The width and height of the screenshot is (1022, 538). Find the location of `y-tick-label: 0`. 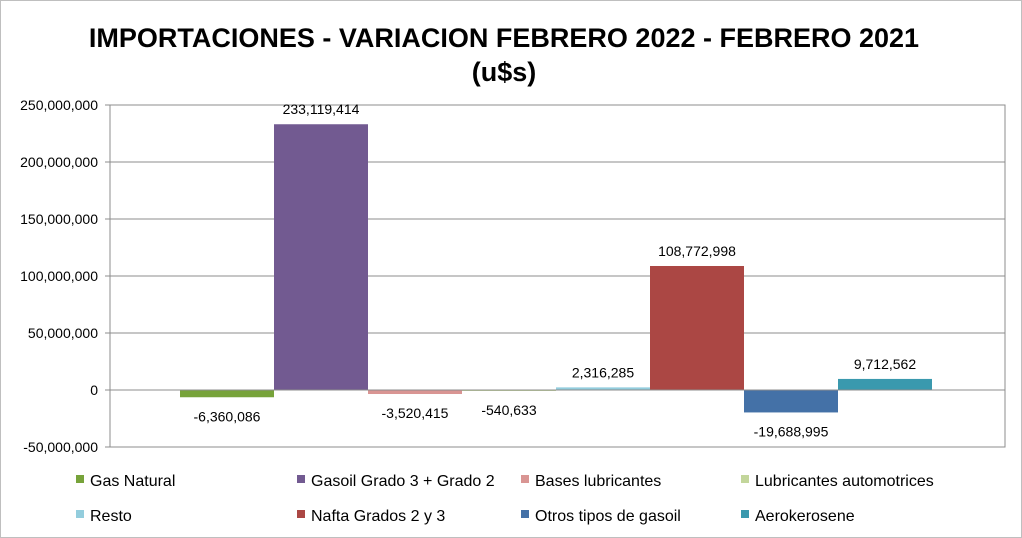

y-tick-label: 0 is located at coordinates (94, 390).